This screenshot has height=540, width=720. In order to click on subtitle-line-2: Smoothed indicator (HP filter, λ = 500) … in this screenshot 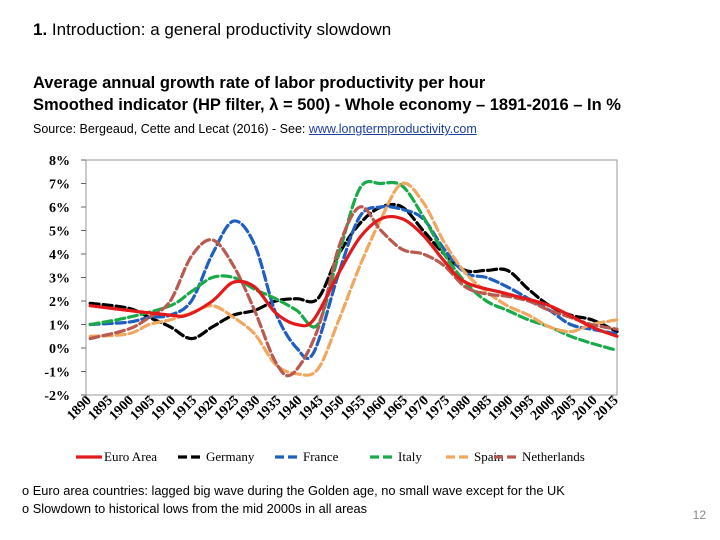, I will do `click(327, 105)`.